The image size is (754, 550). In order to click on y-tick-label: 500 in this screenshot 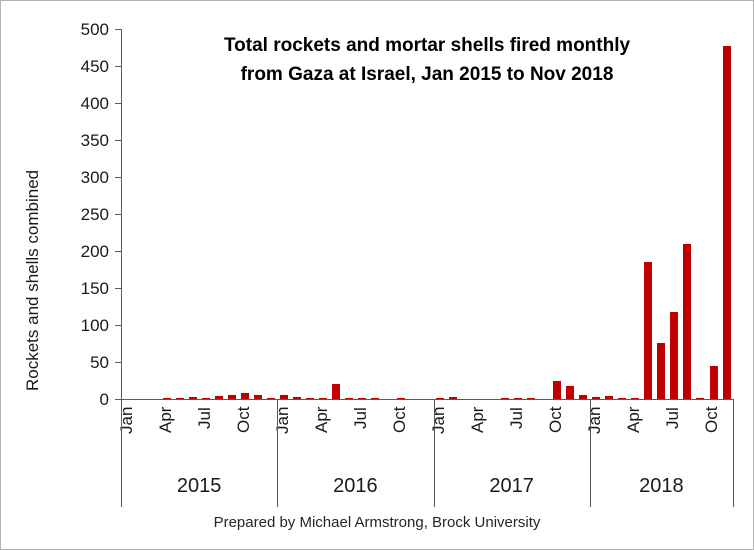, I will do `click(94, 29)`.